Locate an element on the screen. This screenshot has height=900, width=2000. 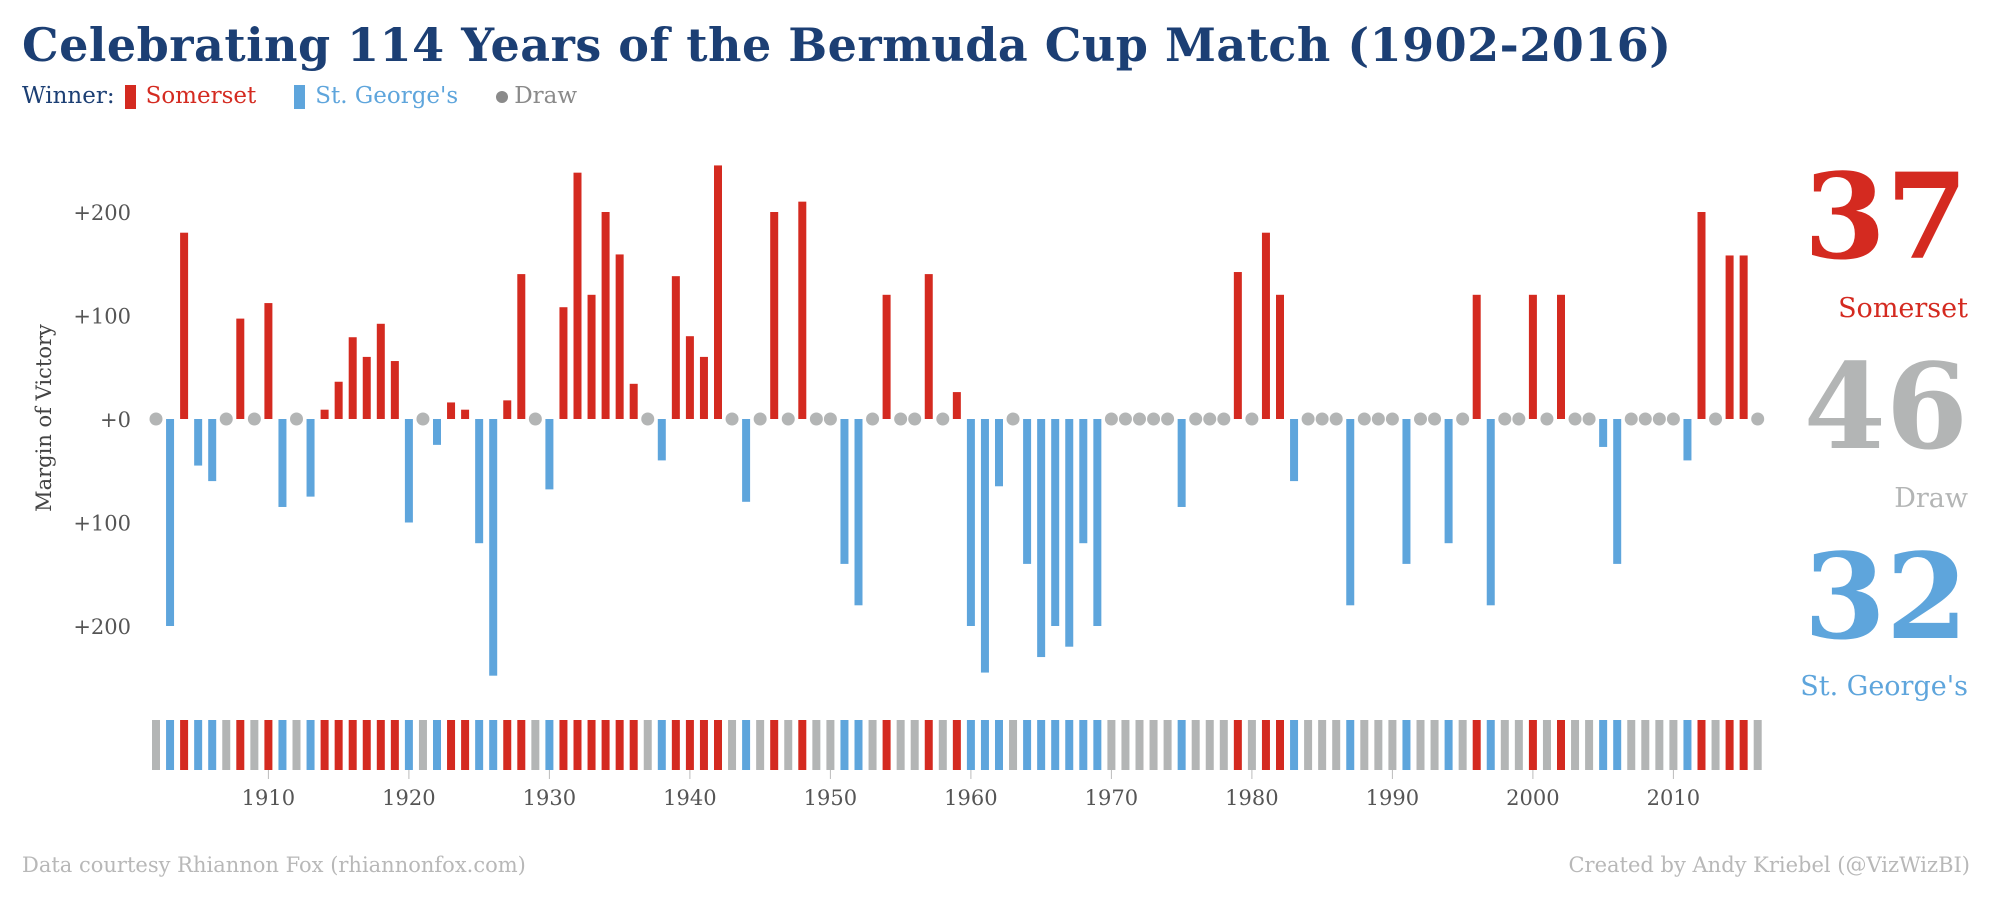
x-tick-label: 1940 is located at coordinates (689, 798).